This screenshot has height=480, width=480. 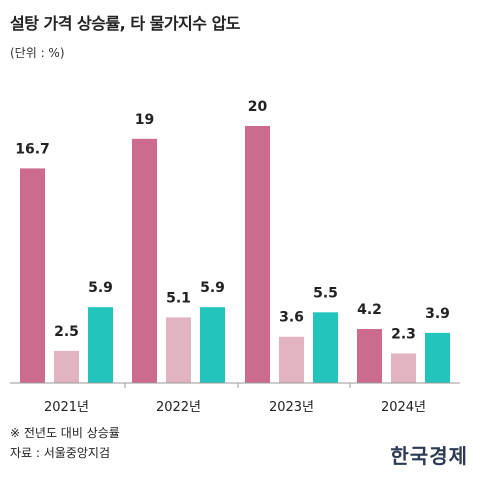 I want to click on value-label: 5.1, so click(x=178, y=298).